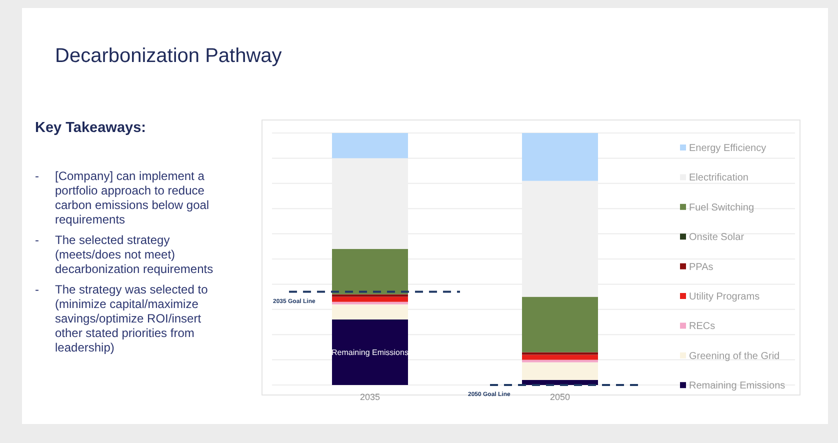 This screenshot has width=838, height=443. I want to click on legend-label: Remaining Emissions, so click(737, 386).